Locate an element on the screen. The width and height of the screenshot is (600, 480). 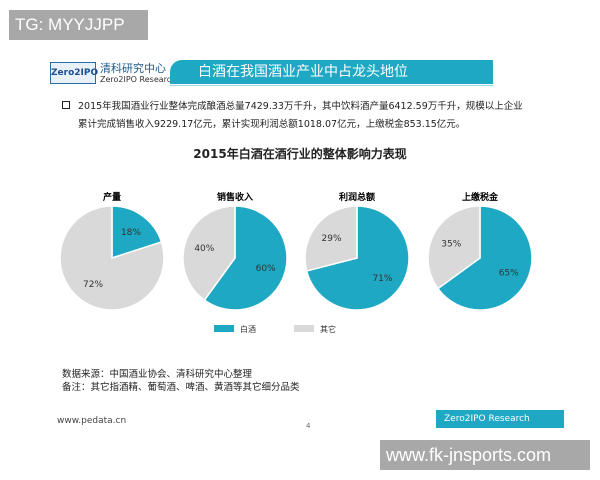
org-name-cn: 清科研究中心 is located at coordinates (133, 68).